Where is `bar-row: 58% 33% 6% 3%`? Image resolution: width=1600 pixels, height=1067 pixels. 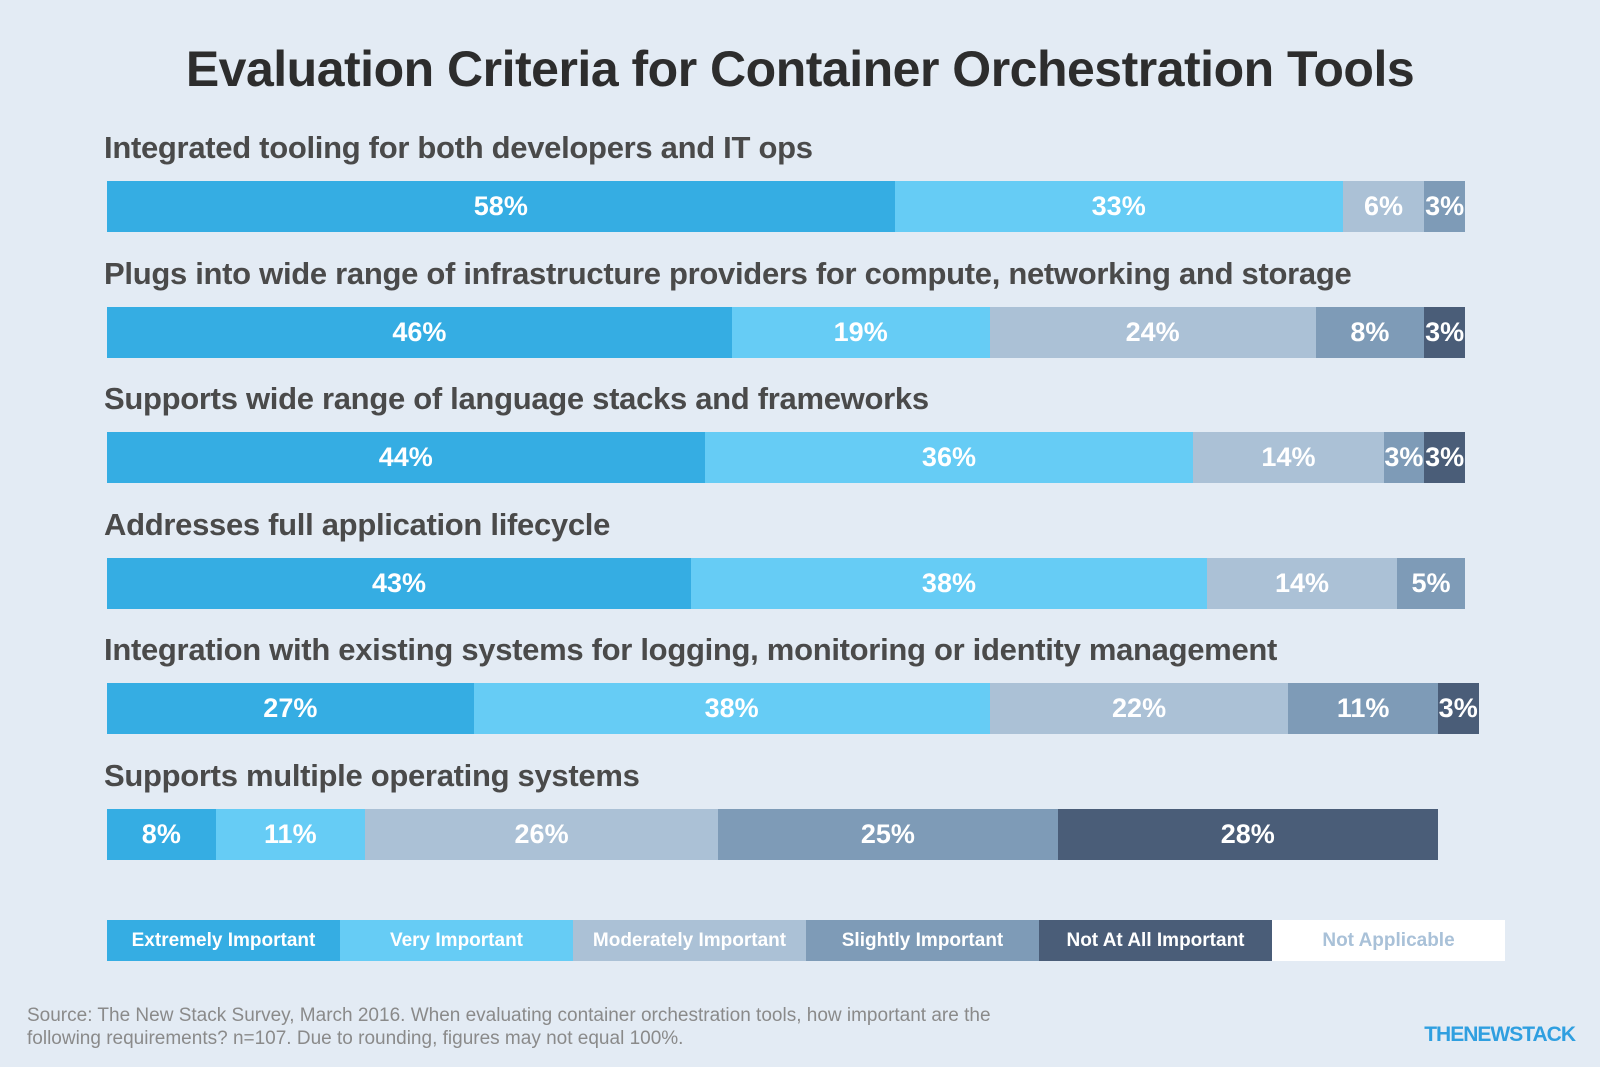
bar-row: 58% 33% 6% 3% is located at coordinates (801, 206).